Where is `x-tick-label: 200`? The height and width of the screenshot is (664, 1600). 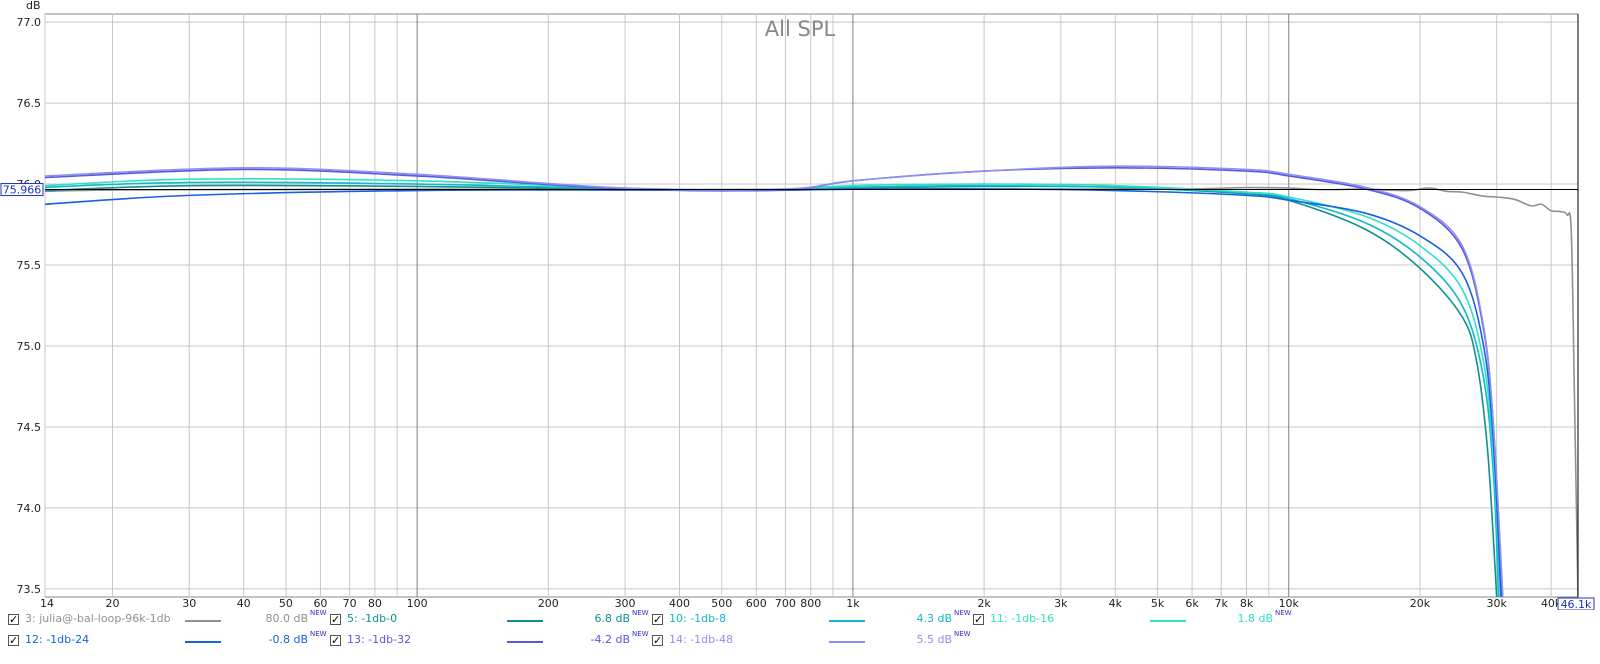 x-tick-label: 200 is located at coordinates (548, 603).